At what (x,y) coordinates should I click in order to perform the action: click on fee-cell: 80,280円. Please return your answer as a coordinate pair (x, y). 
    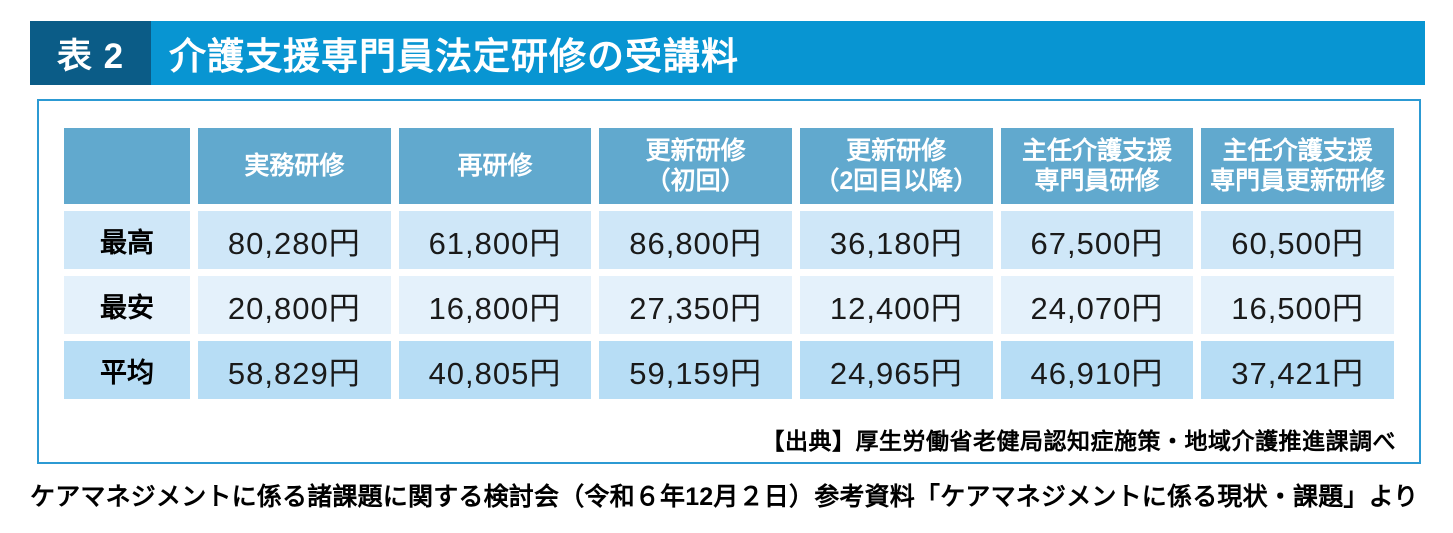
    Looking at the image, I should click on (294, 240).